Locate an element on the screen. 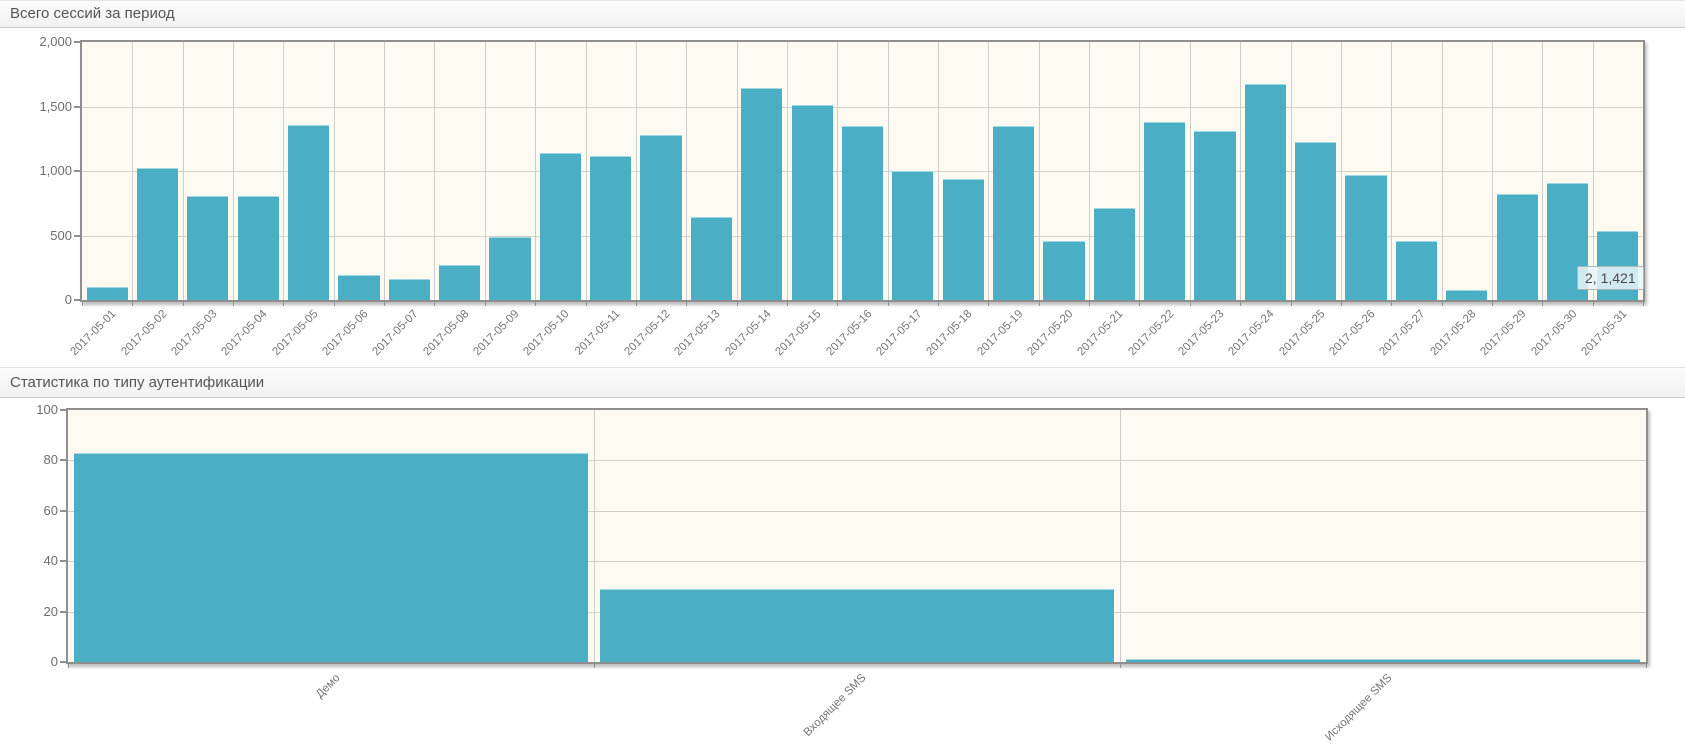  y-axis-label: 0 is located at coordinates (54, 661).